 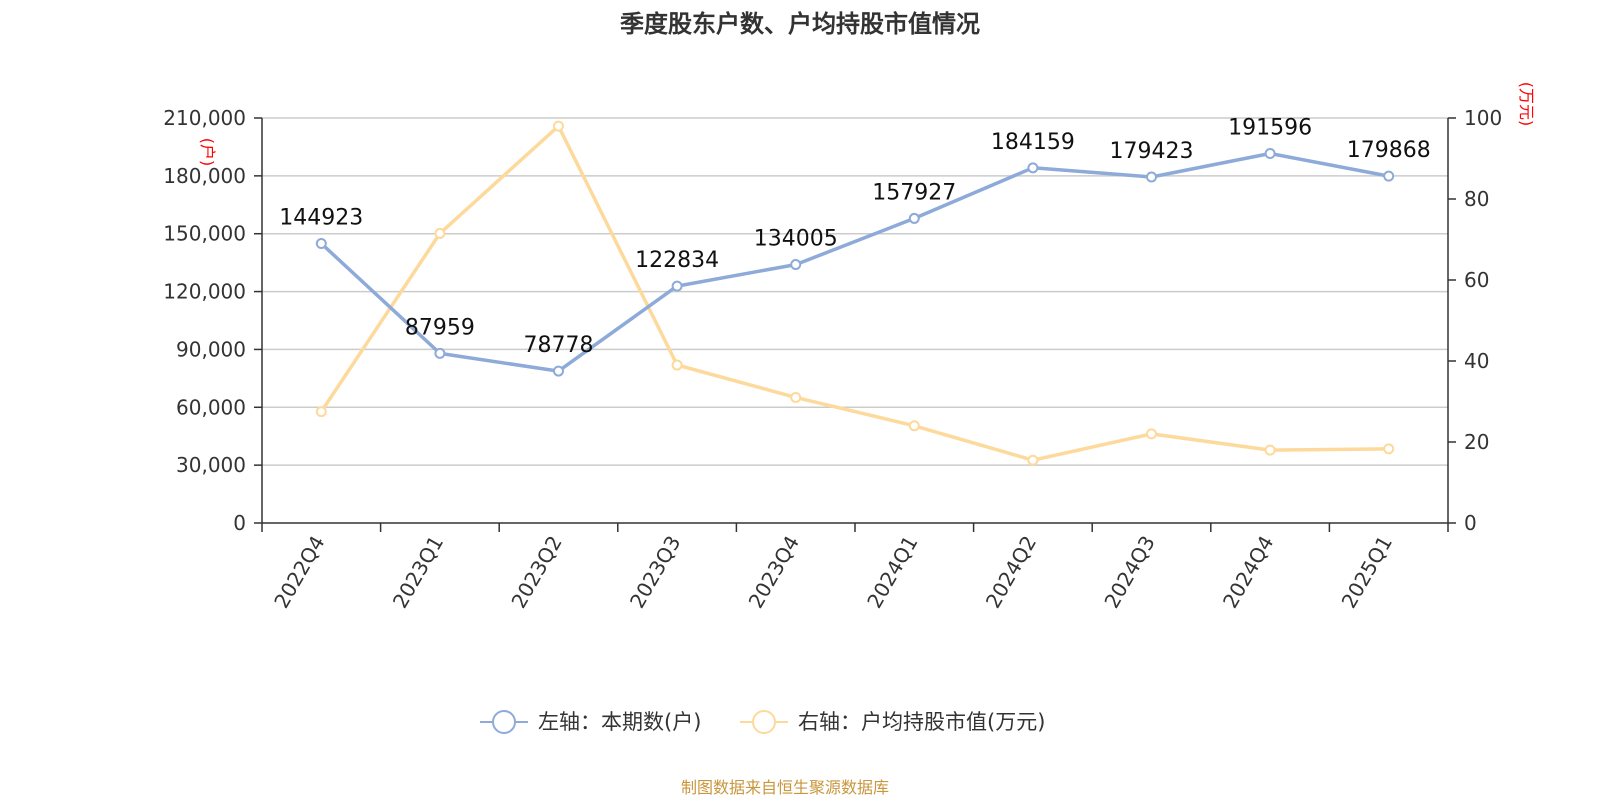 What do you see at coordinates (207, 152) in the screenshot?
I see `left-axis-unit: (户)` at bounding box center [207, 152].